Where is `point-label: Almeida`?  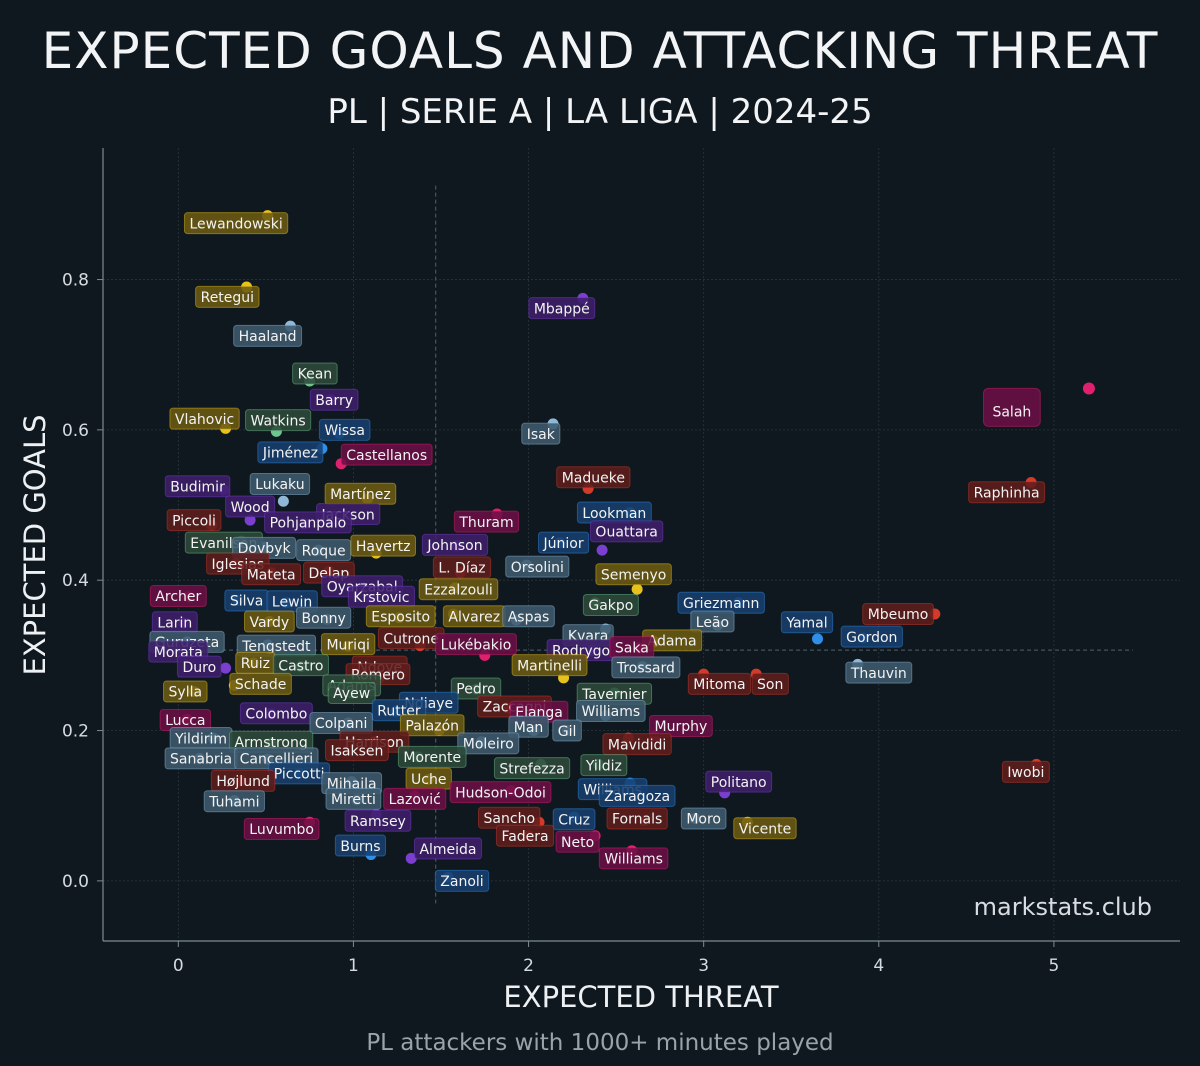
point-label: Almeida is located at coordinates (448, 848).